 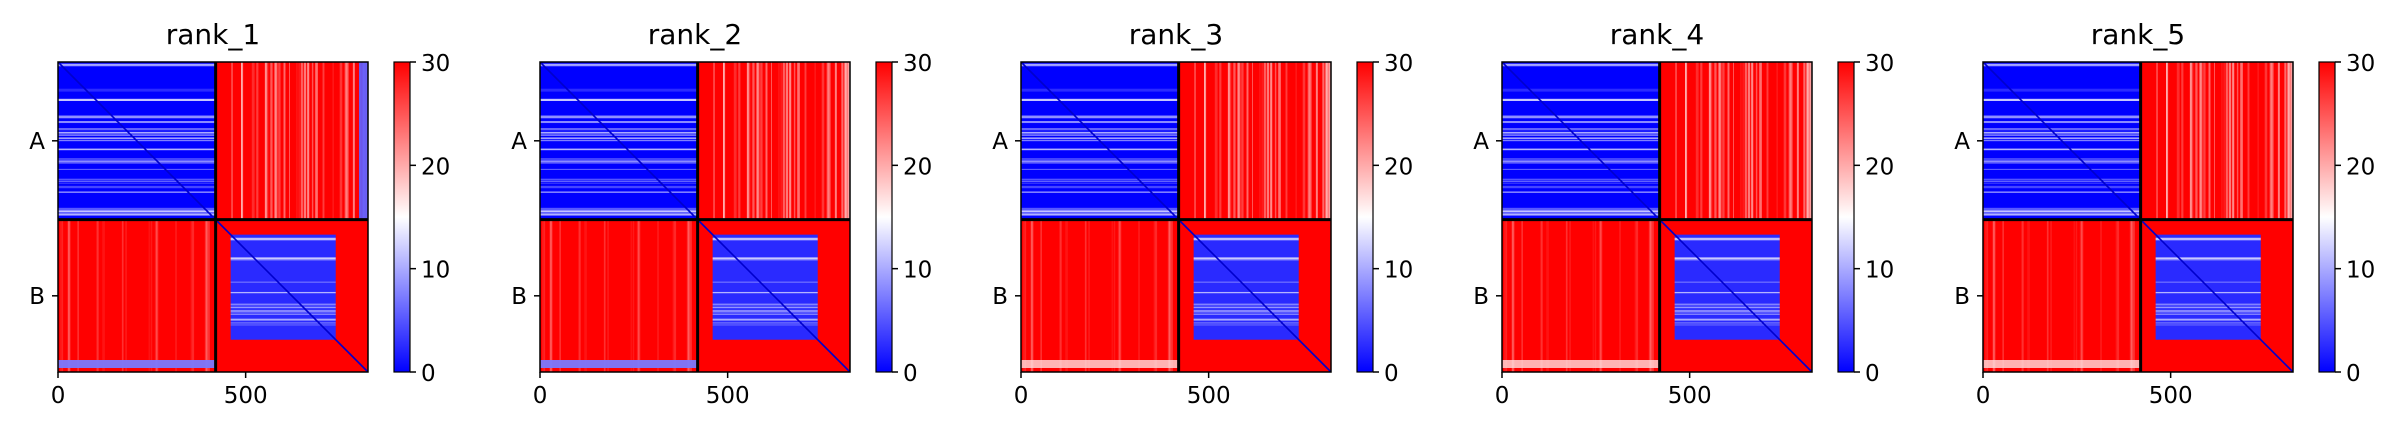 What do you see at coordinates (1657, 34) in the screenshot?
I see `panel-title: rank_4` at bounding box center [1657, 34].